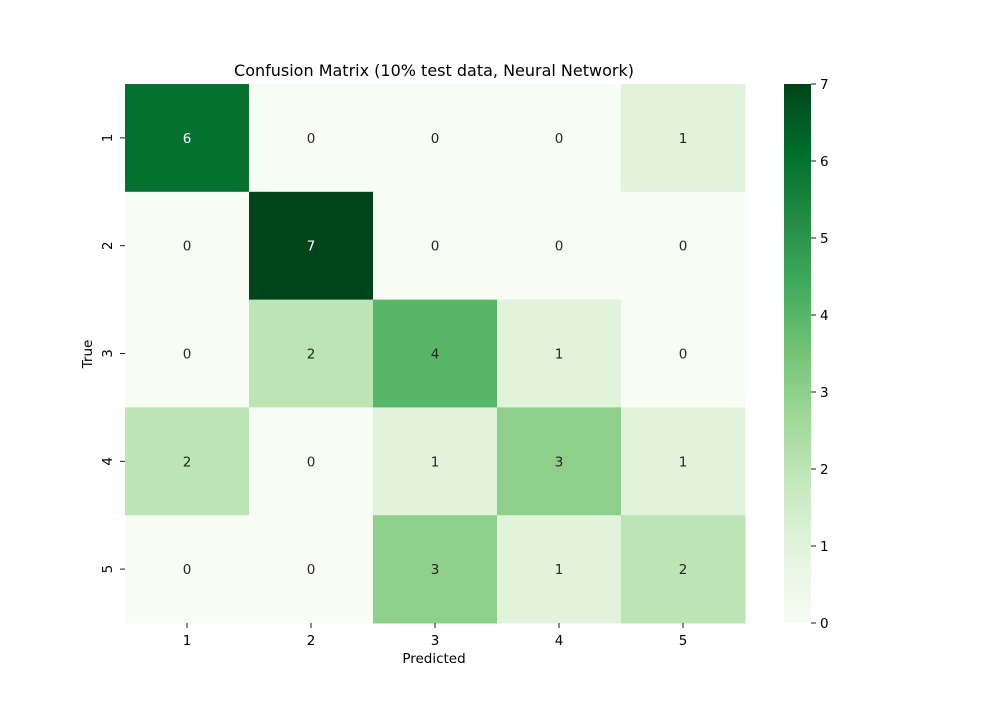 This screenshot has width=1000, height=704. I want to click on y-tick-label: 3, so click(108, 353).